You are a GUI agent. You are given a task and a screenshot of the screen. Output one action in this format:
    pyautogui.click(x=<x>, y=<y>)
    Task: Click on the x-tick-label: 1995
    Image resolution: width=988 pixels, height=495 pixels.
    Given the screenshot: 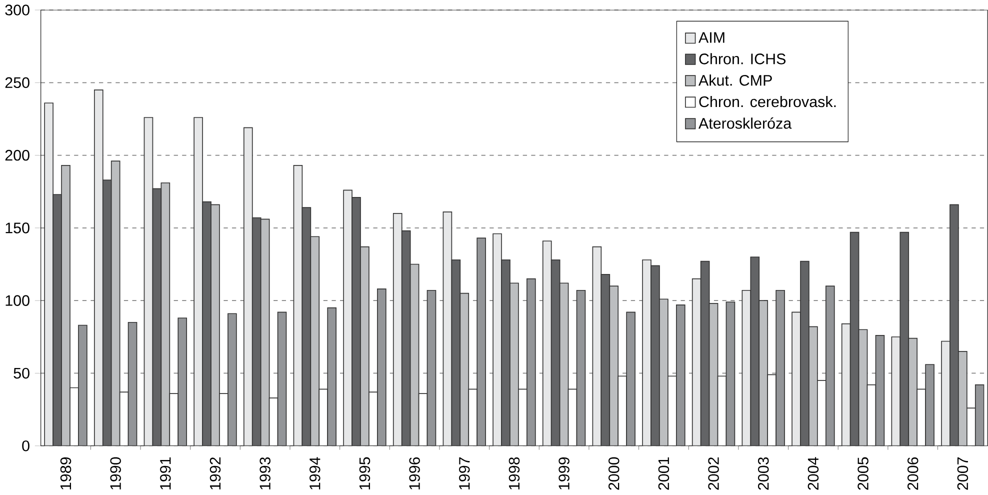 What is the action you would take?
    pyautogui.click(x=364, y=473)
    